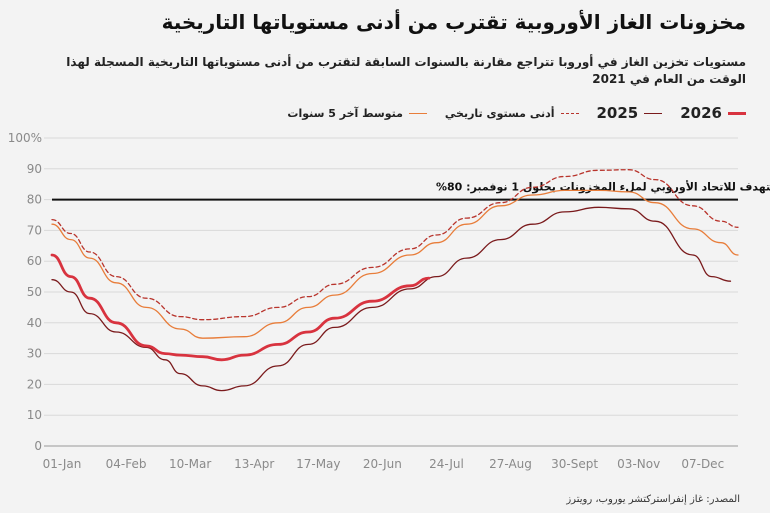 The image size is (770, 513). I want to click on x-tick-label: 24-Jul, so click(446, 464).